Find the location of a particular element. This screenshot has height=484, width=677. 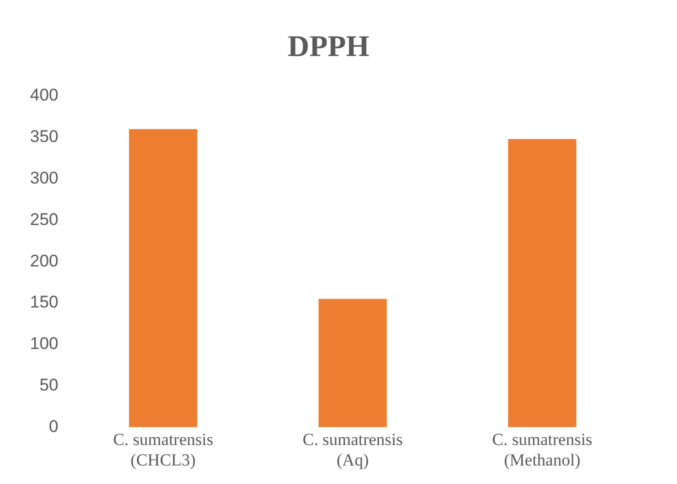

y-tick-label: 100 is located at coordinates (44, 344).